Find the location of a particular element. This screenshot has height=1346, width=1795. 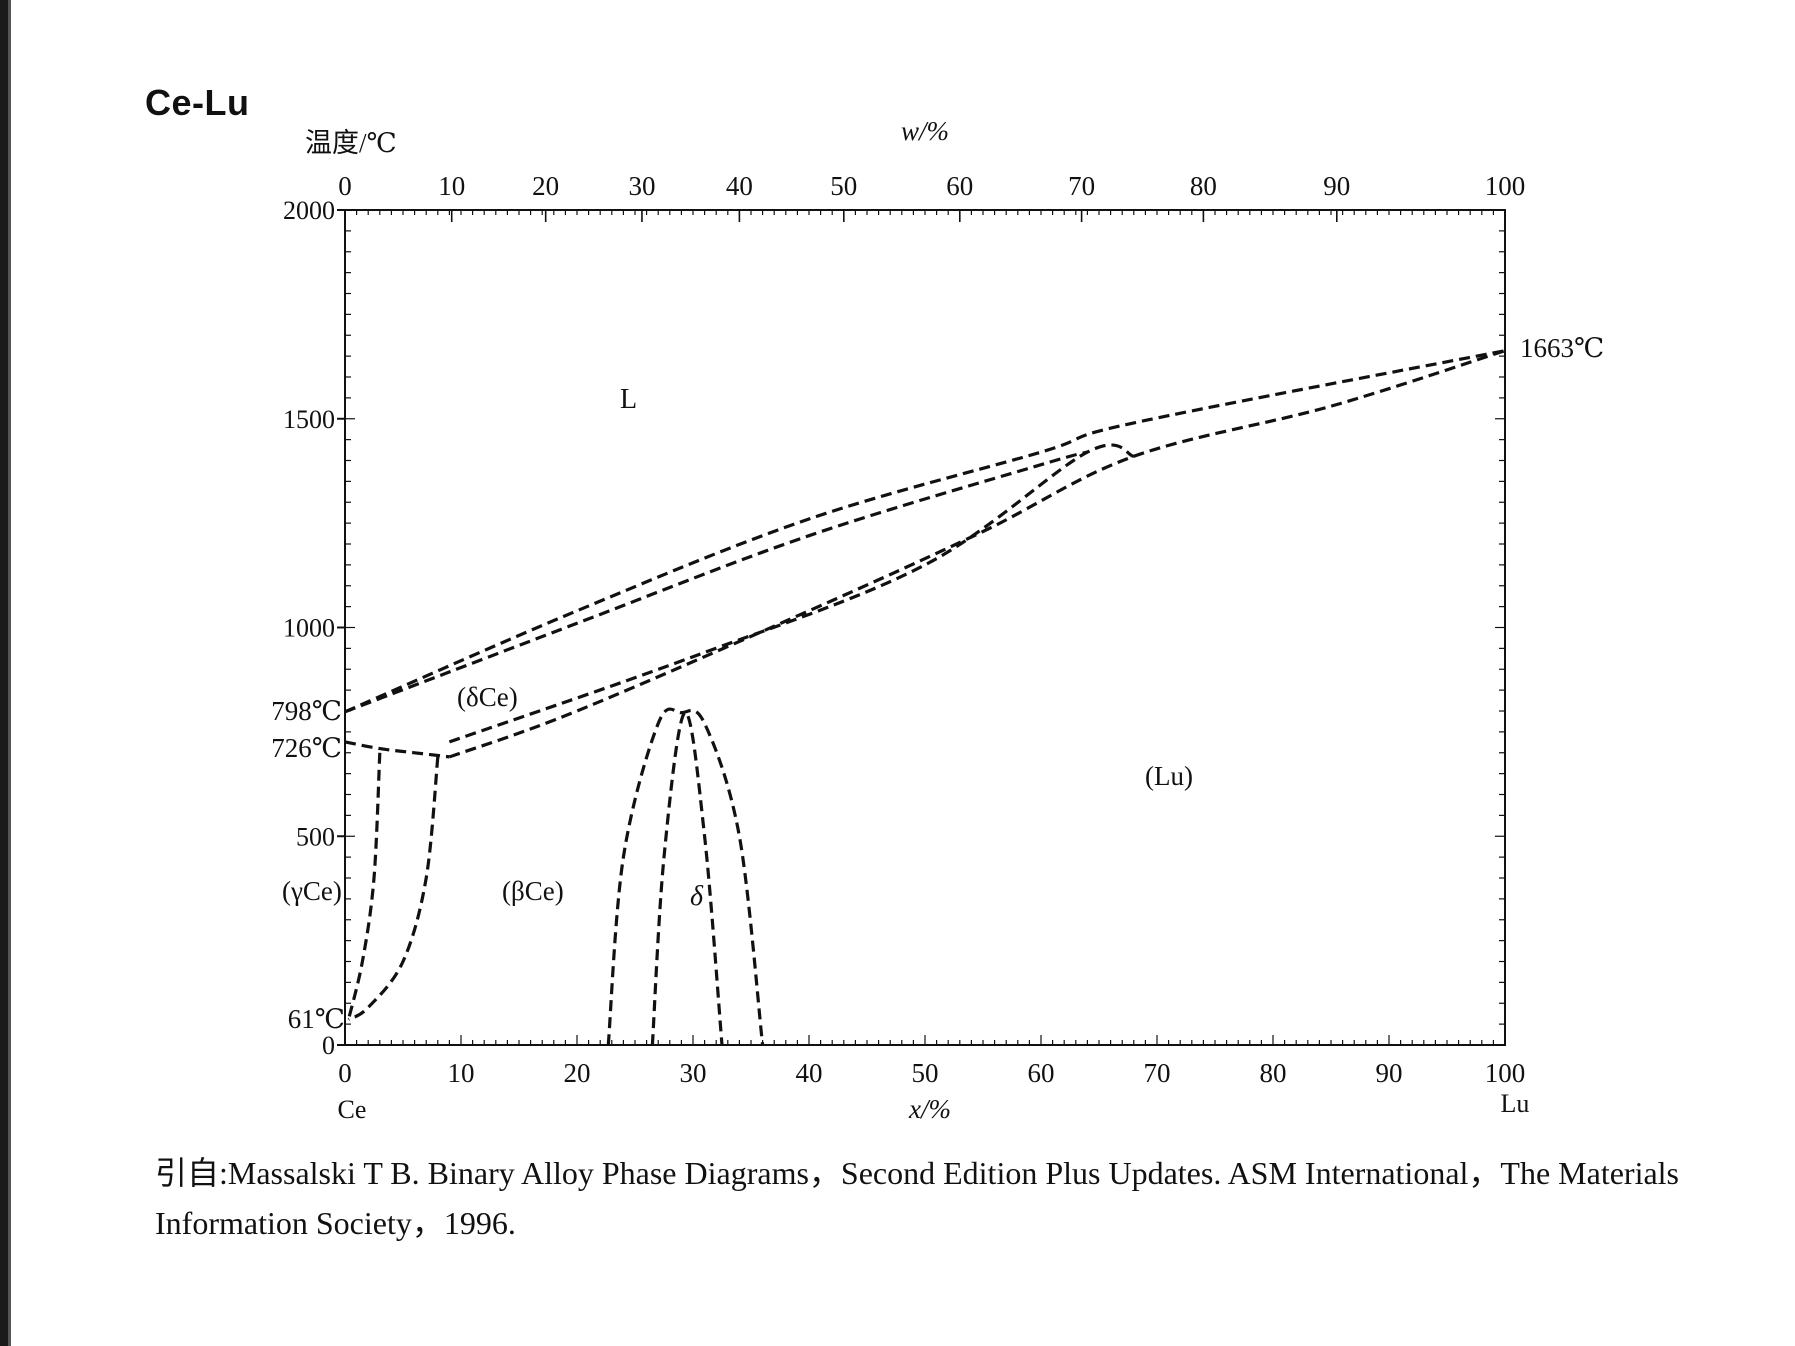

top-tick-label: 60 is located at coordinates (959, 186).